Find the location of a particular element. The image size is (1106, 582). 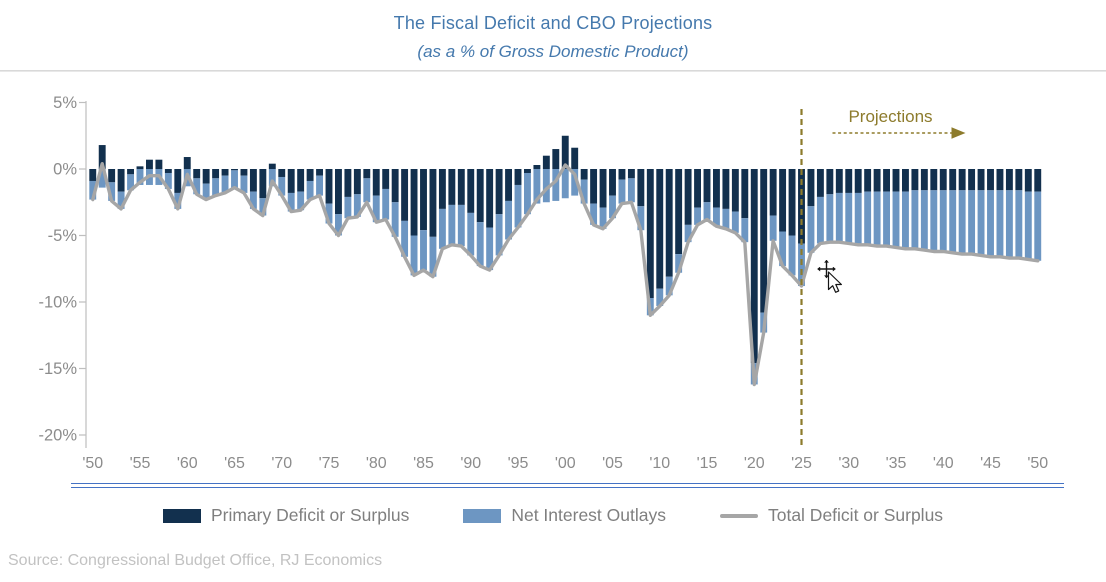

y-tick-label: 5% is located at coordinates (65, 103).